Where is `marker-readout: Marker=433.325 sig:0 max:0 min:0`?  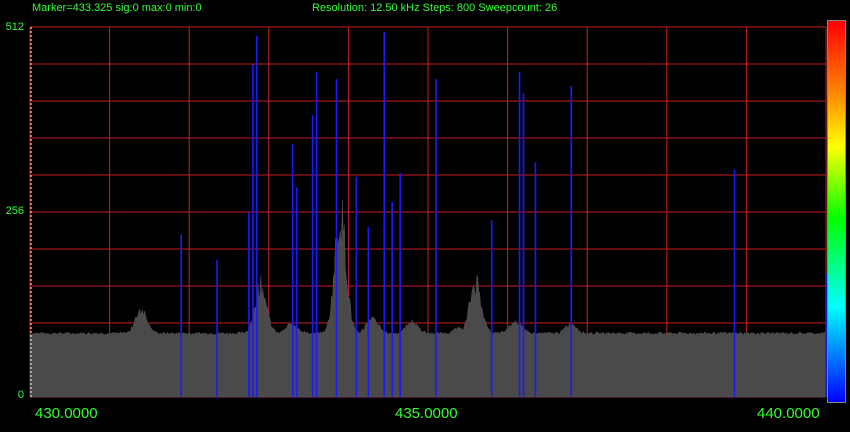 marker-readout: Marker=433.325 sig:0 max:0 min:0 is located at coordinates (117, 8).